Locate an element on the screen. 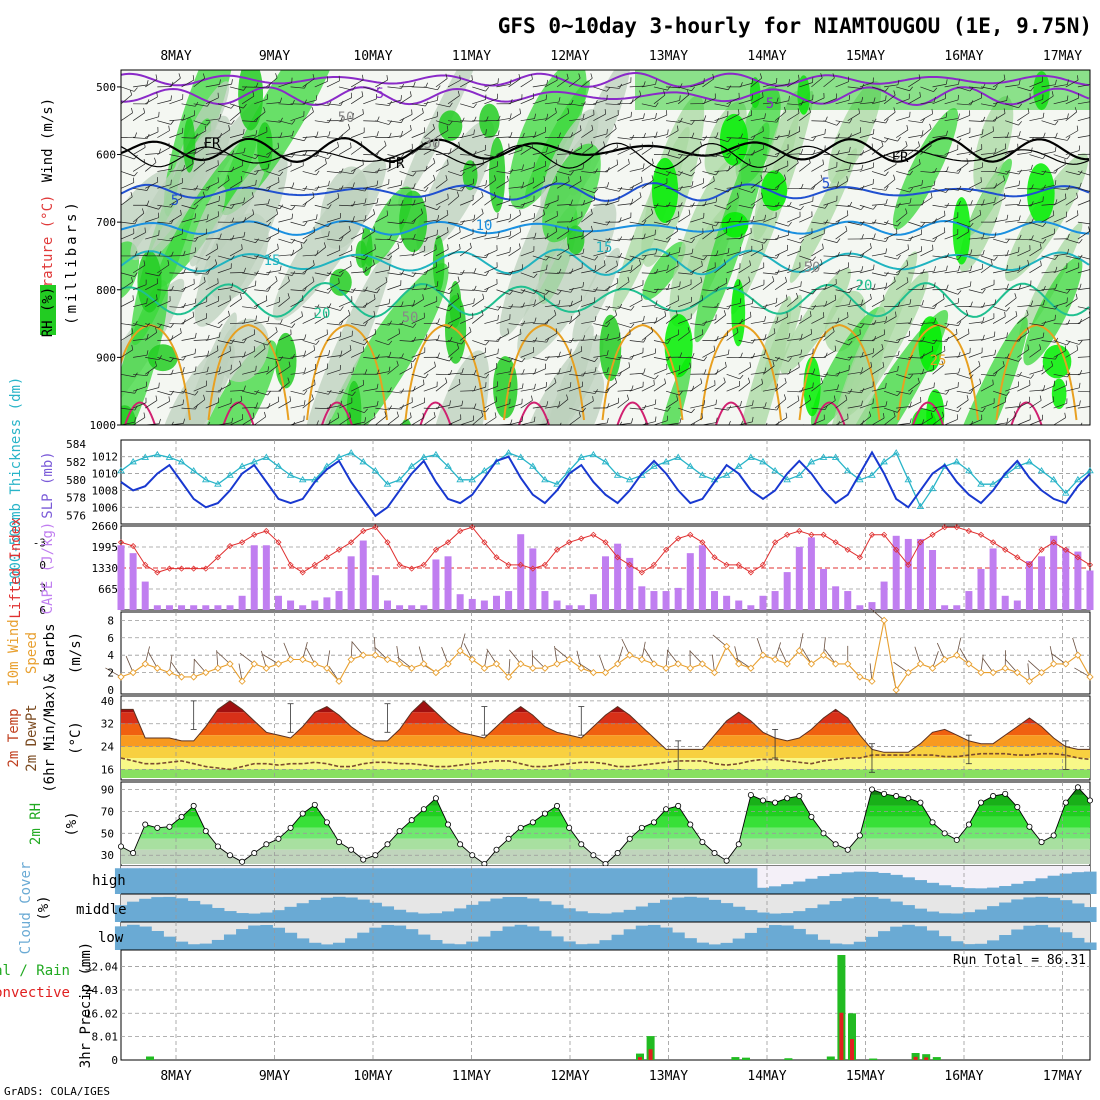  contour-label: 20 is located at coordinates (322, 314).